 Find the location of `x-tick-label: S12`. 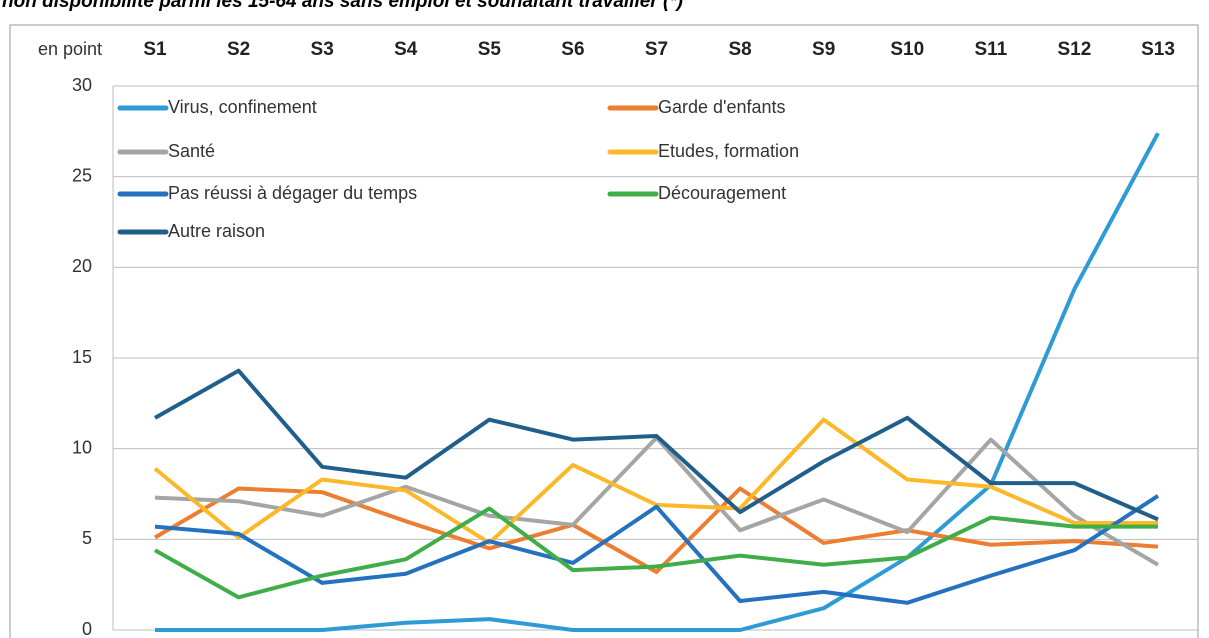

x-tick-label: S12 is located at coordinates (1075, 49).